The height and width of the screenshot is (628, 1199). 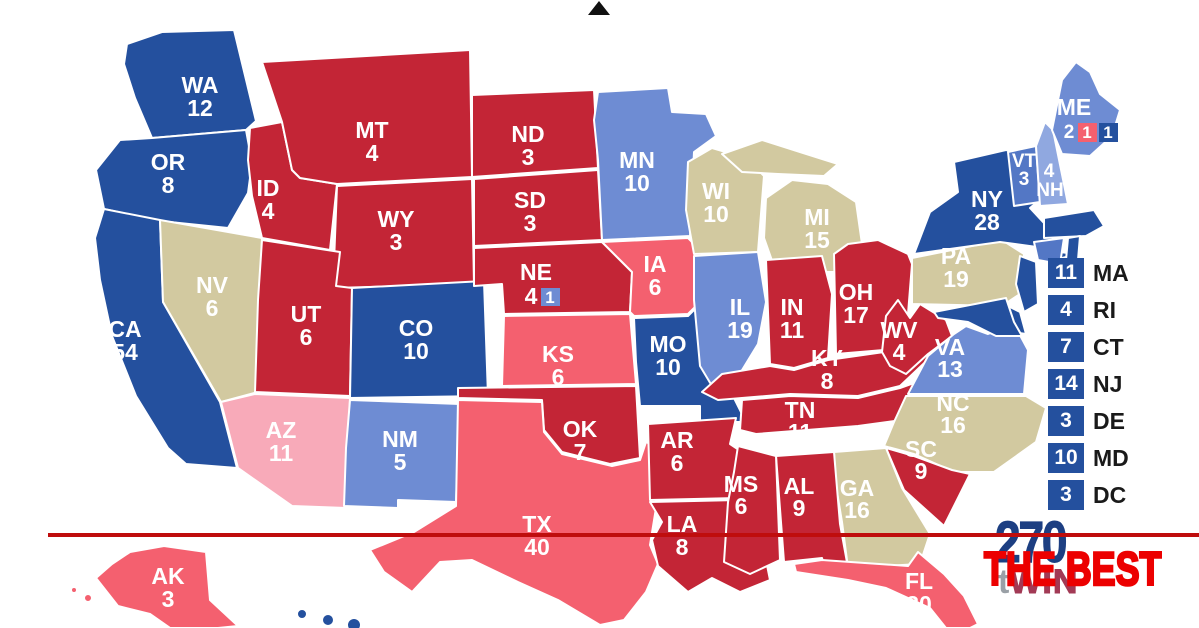 I want to click on logo-win-text: WIN, so click(x=1044, y=582).